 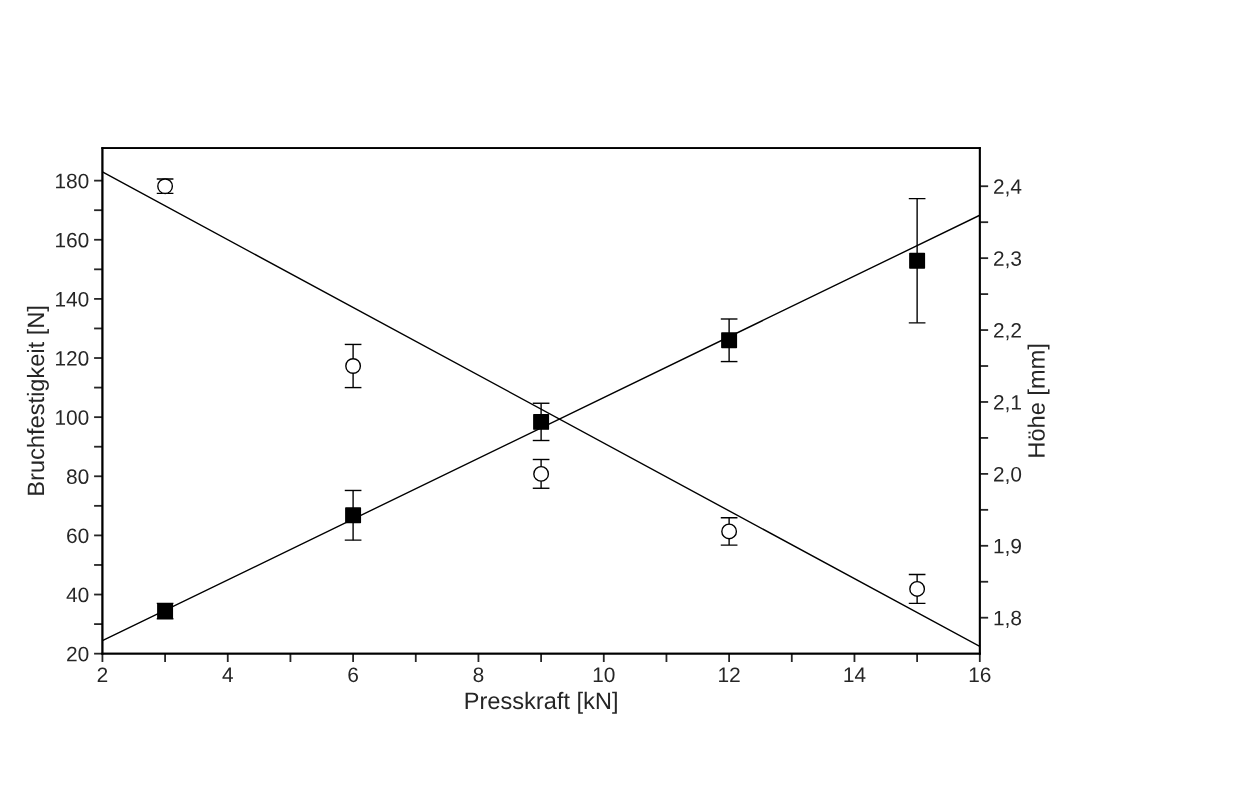 What do you see at coordinates (1007, 403) in the screenshot?
I see `y2-tick-label: 2,1` at bounding box center [1007, 403].